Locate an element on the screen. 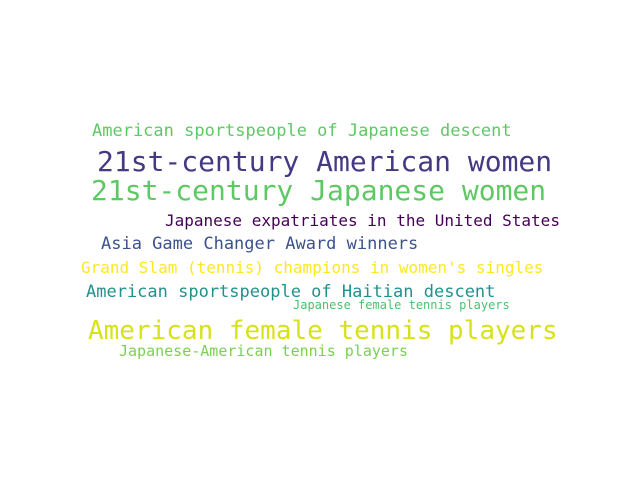  word-japanese-female-tennis-players: Japanese female tennis players is located at coordinates (401, 305).